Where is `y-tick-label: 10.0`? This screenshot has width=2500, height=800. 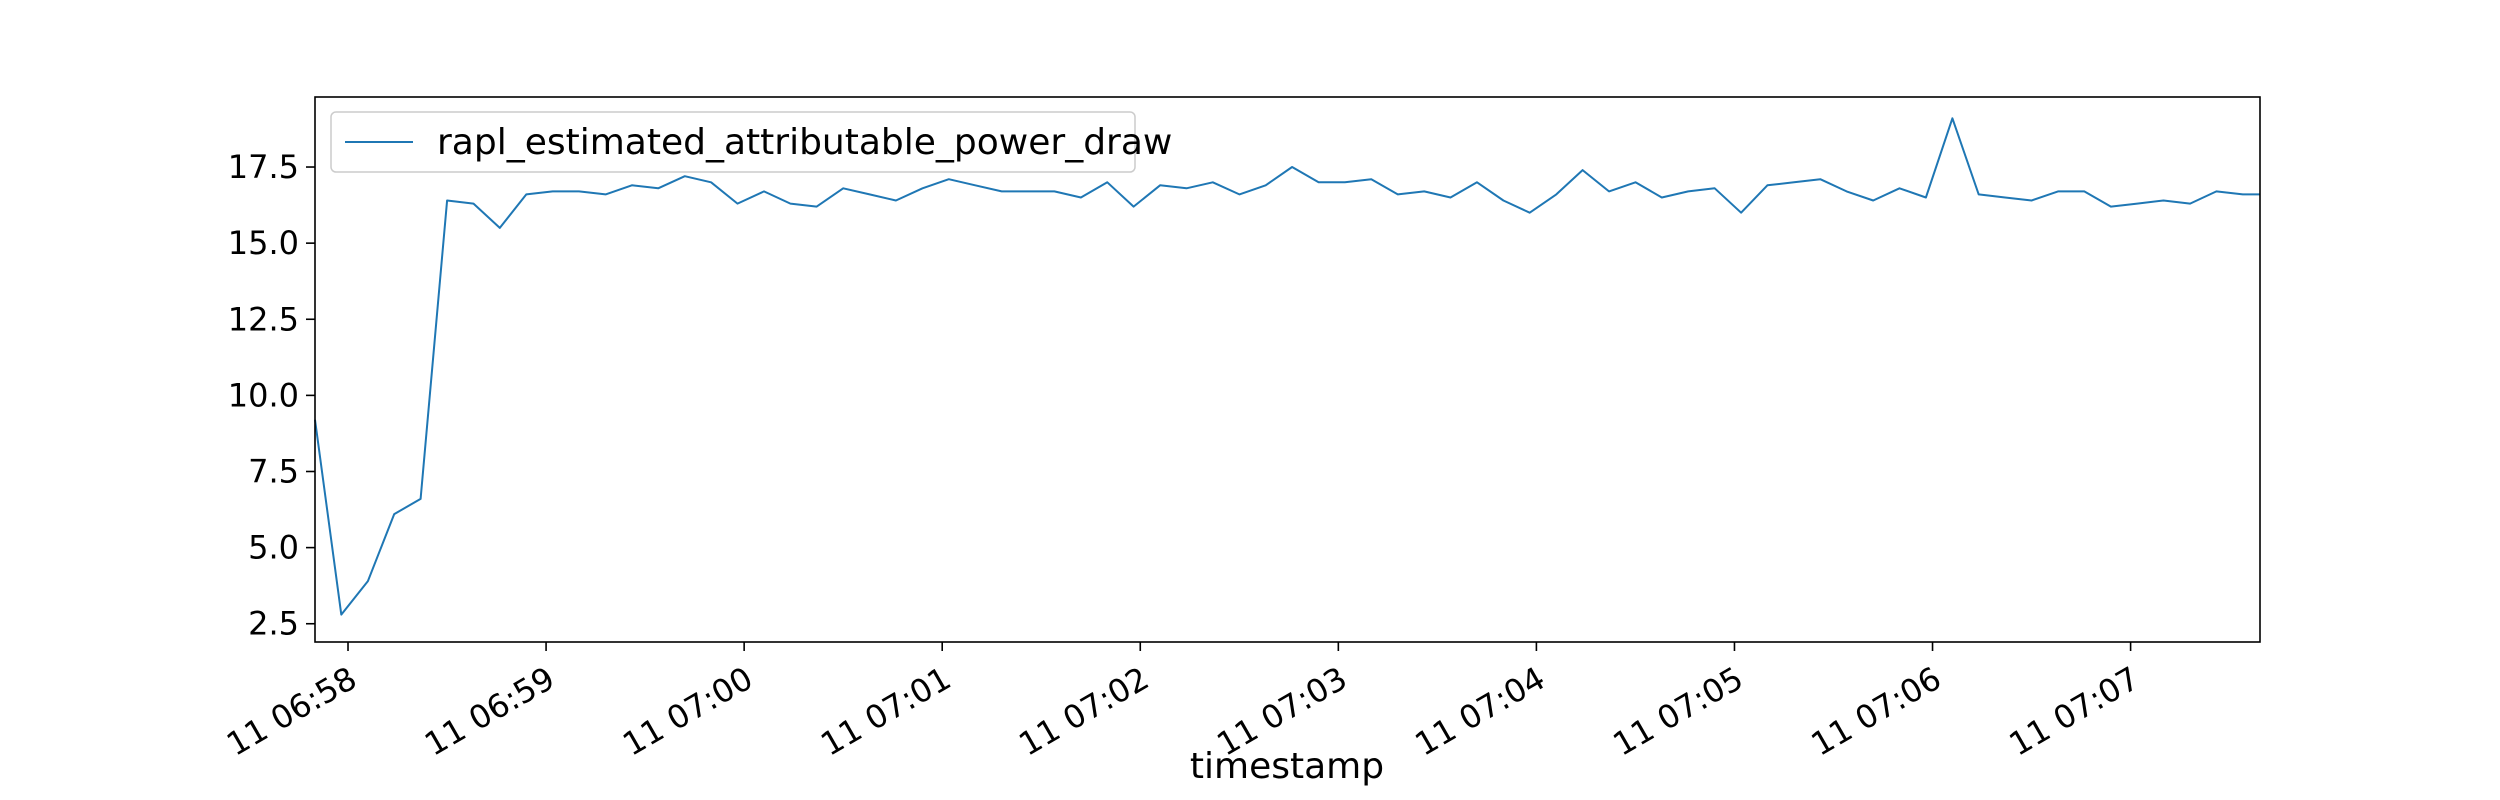
y-tick-label: 10.0 is located at coordinates (263, 395).